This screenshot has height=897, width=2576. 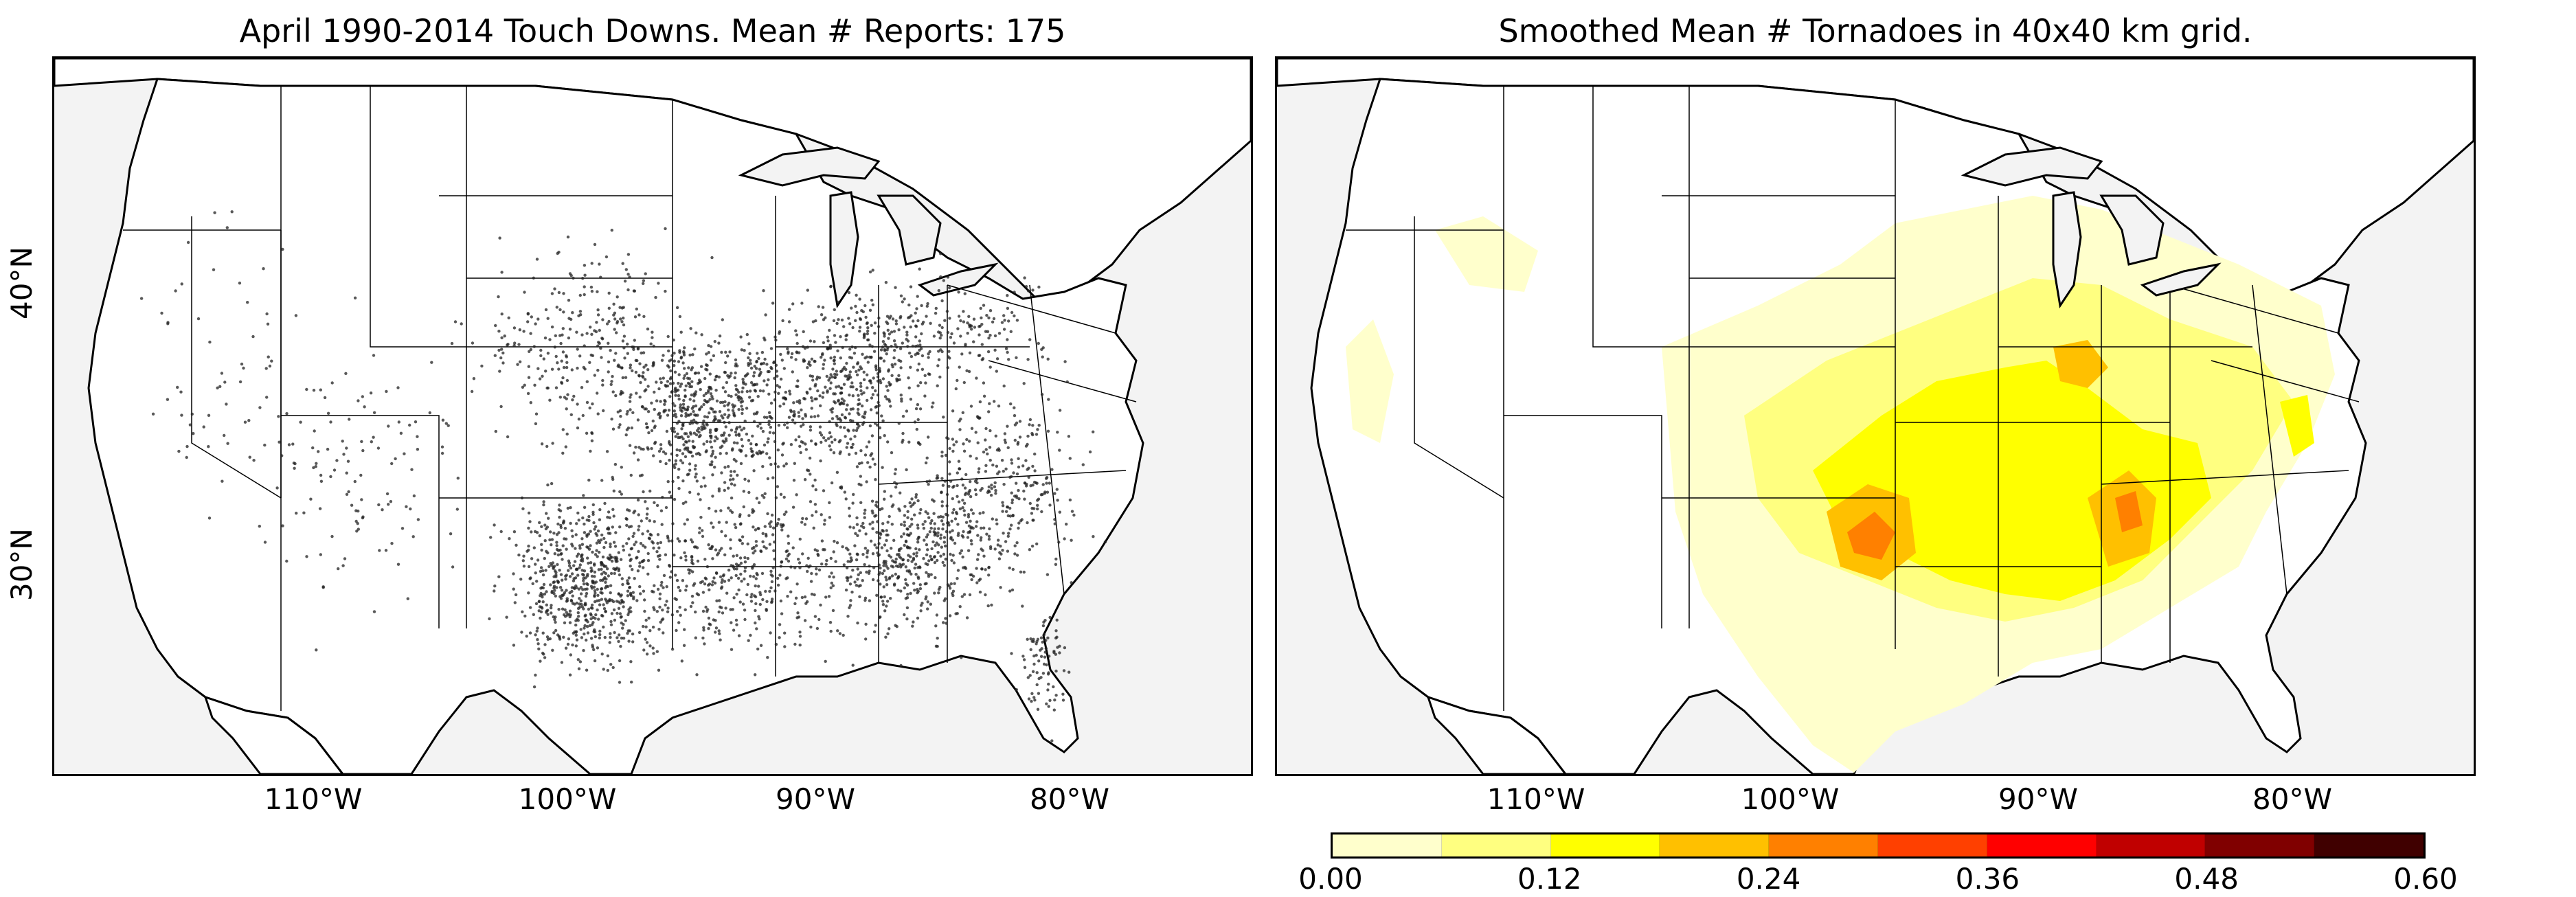 What do you see at coordinates (1932, 845) in the screenshot?
I see `colorbar-segment` at bounding box center [1932, 845].